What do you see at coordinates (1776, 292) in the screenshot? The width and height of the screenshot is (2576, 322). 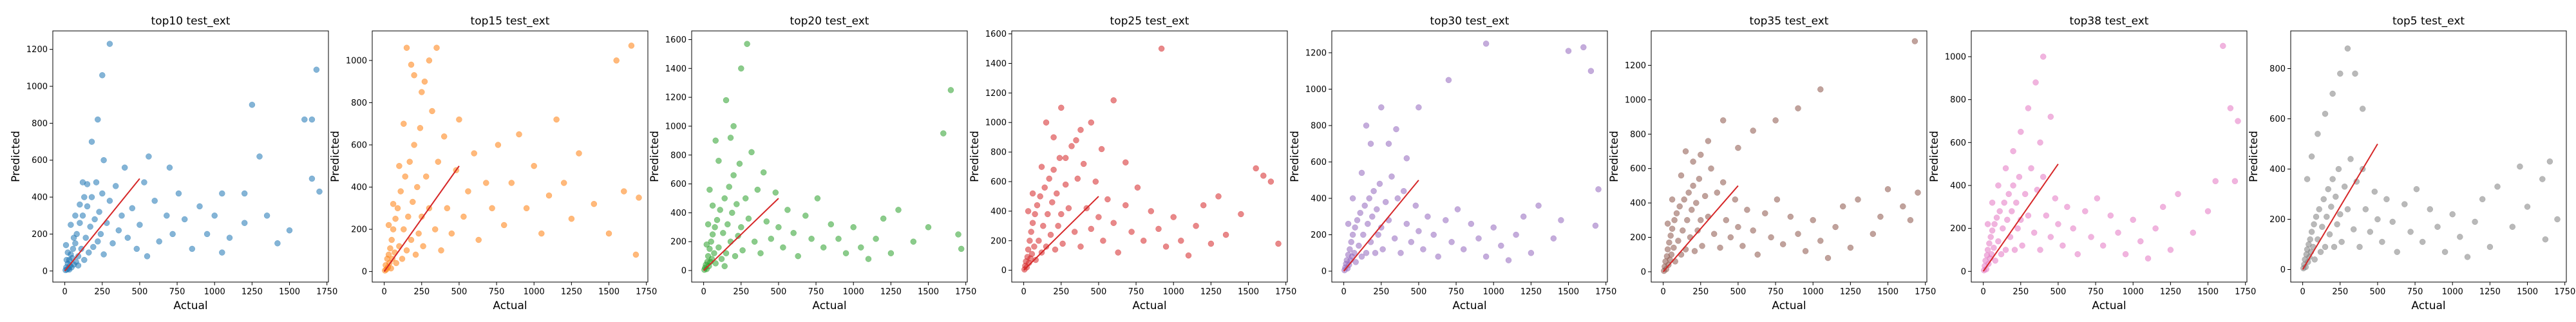 I see `x-tick-label: 750` at bounding box center [1776, 292].